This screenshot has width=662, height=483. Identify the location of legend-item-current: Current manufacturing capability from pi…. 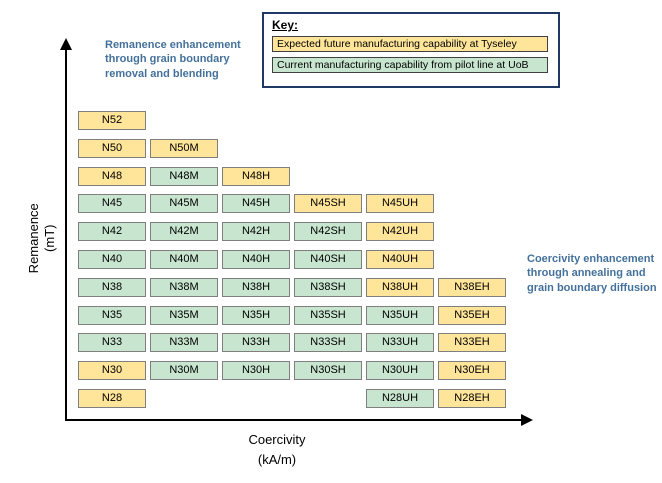
(410, 65).